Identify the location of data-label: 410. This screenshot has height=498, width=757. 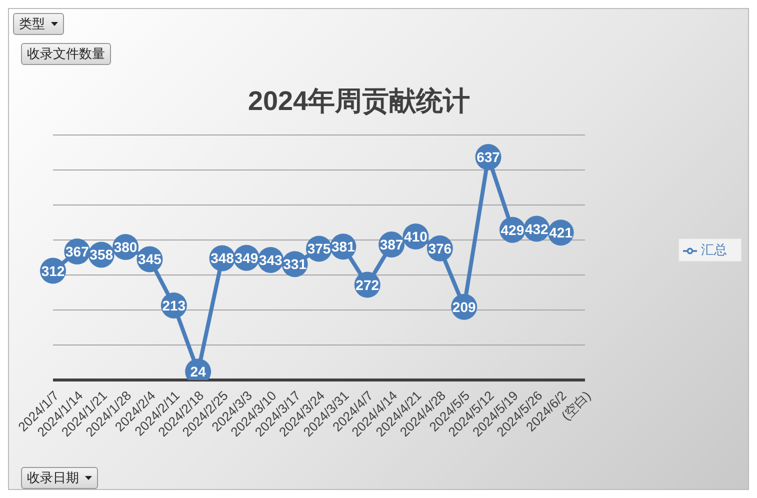
(416, 236).